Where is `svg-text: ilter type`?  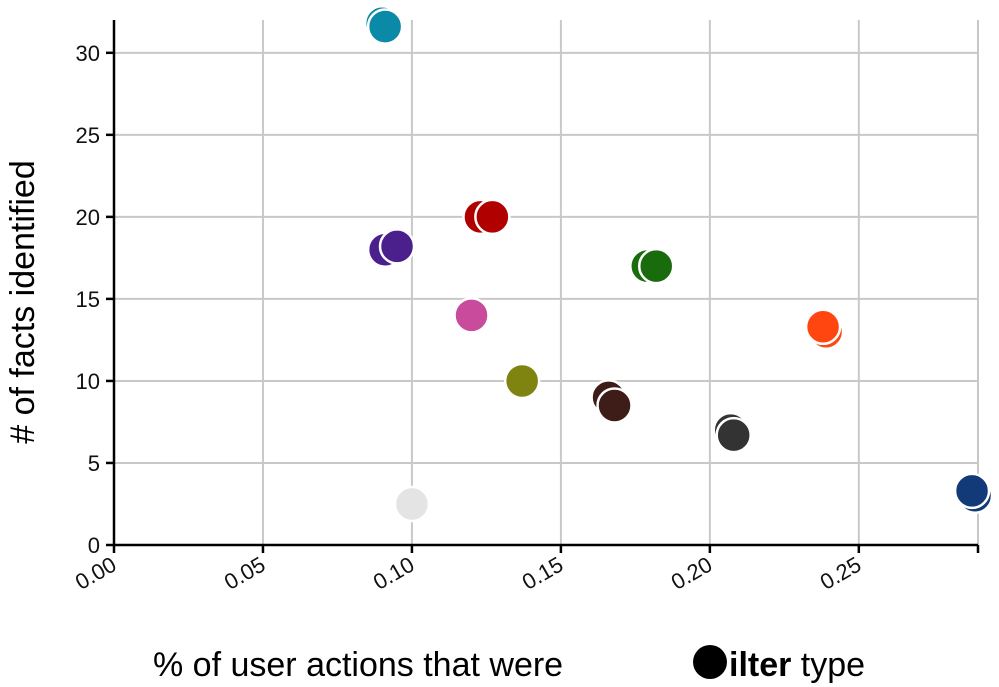 svg-text: ilter type is located at coordinates (797, 665).